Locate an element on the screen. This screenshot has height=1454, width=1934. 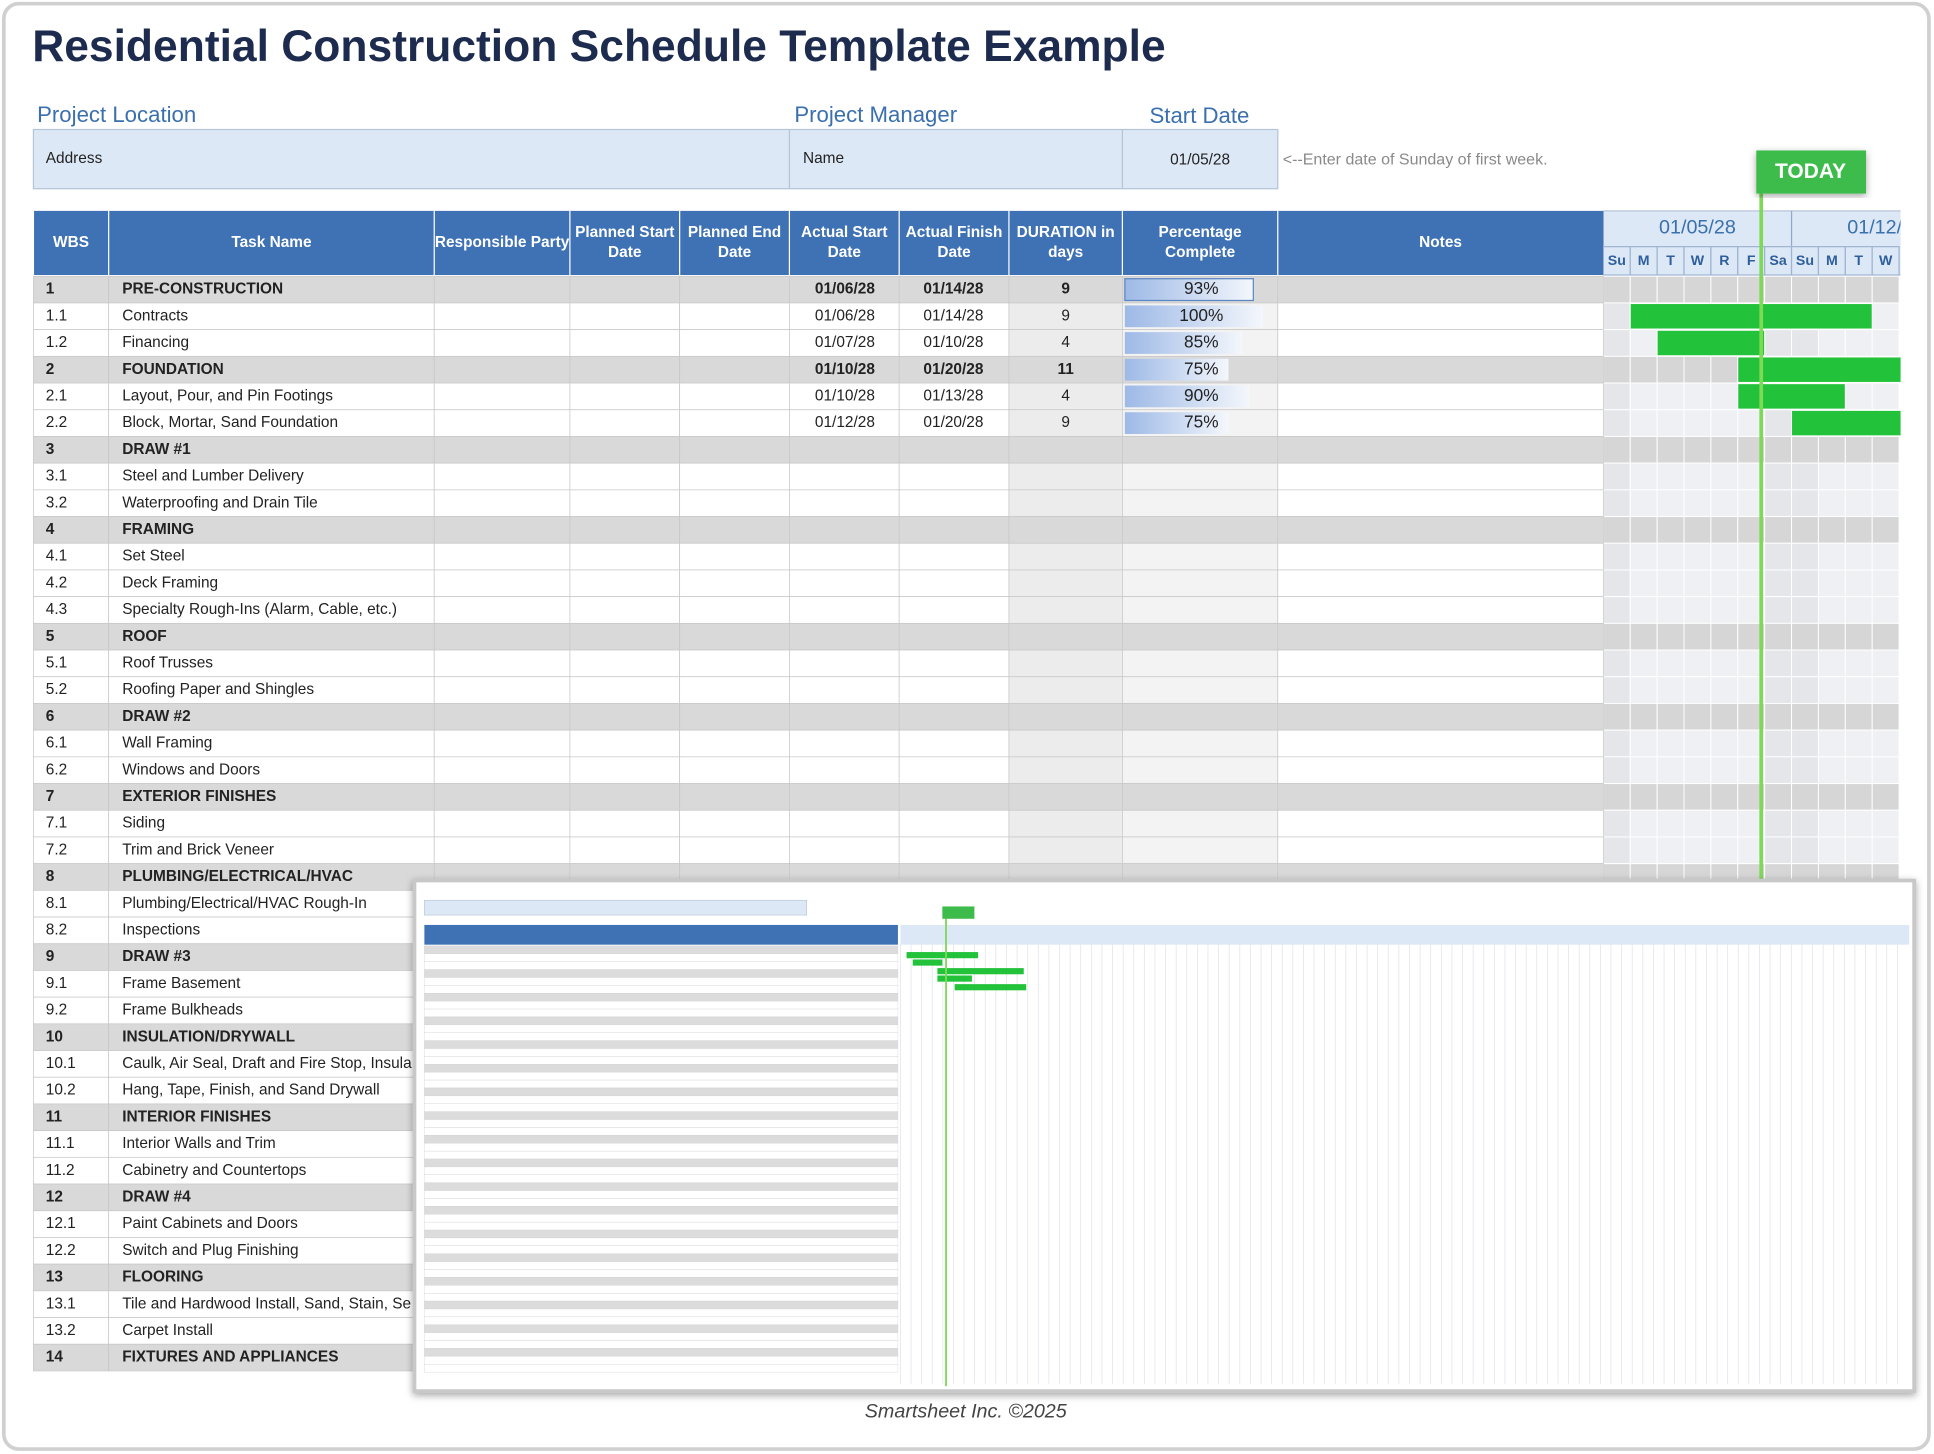
task-name: Layout, Pour, and Pin Footings is located at coordinates (227, 395).